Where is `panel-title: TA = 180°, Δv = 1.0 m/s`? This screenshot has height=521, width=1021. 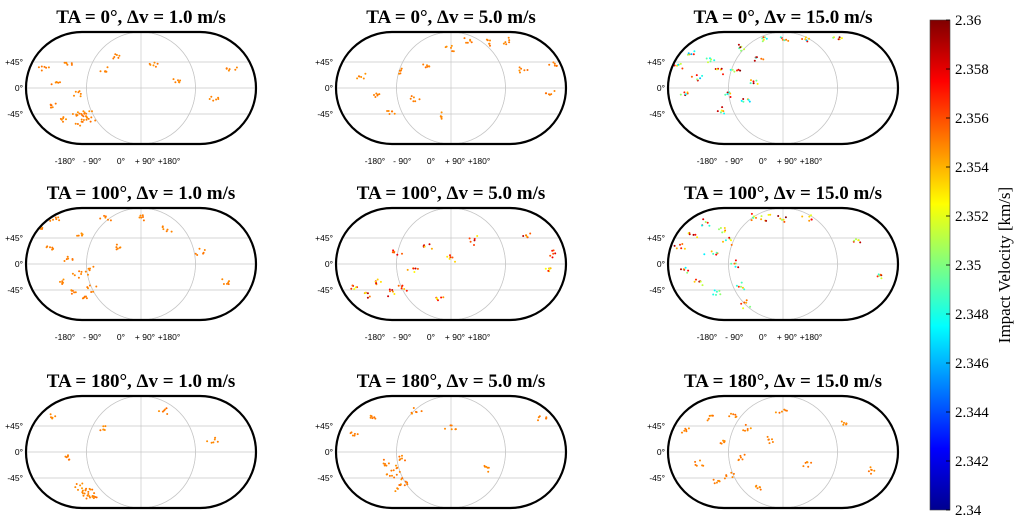
panel-title: TA = 180°, Δv = 1.0 m/s is located at coordinates (141, 381).